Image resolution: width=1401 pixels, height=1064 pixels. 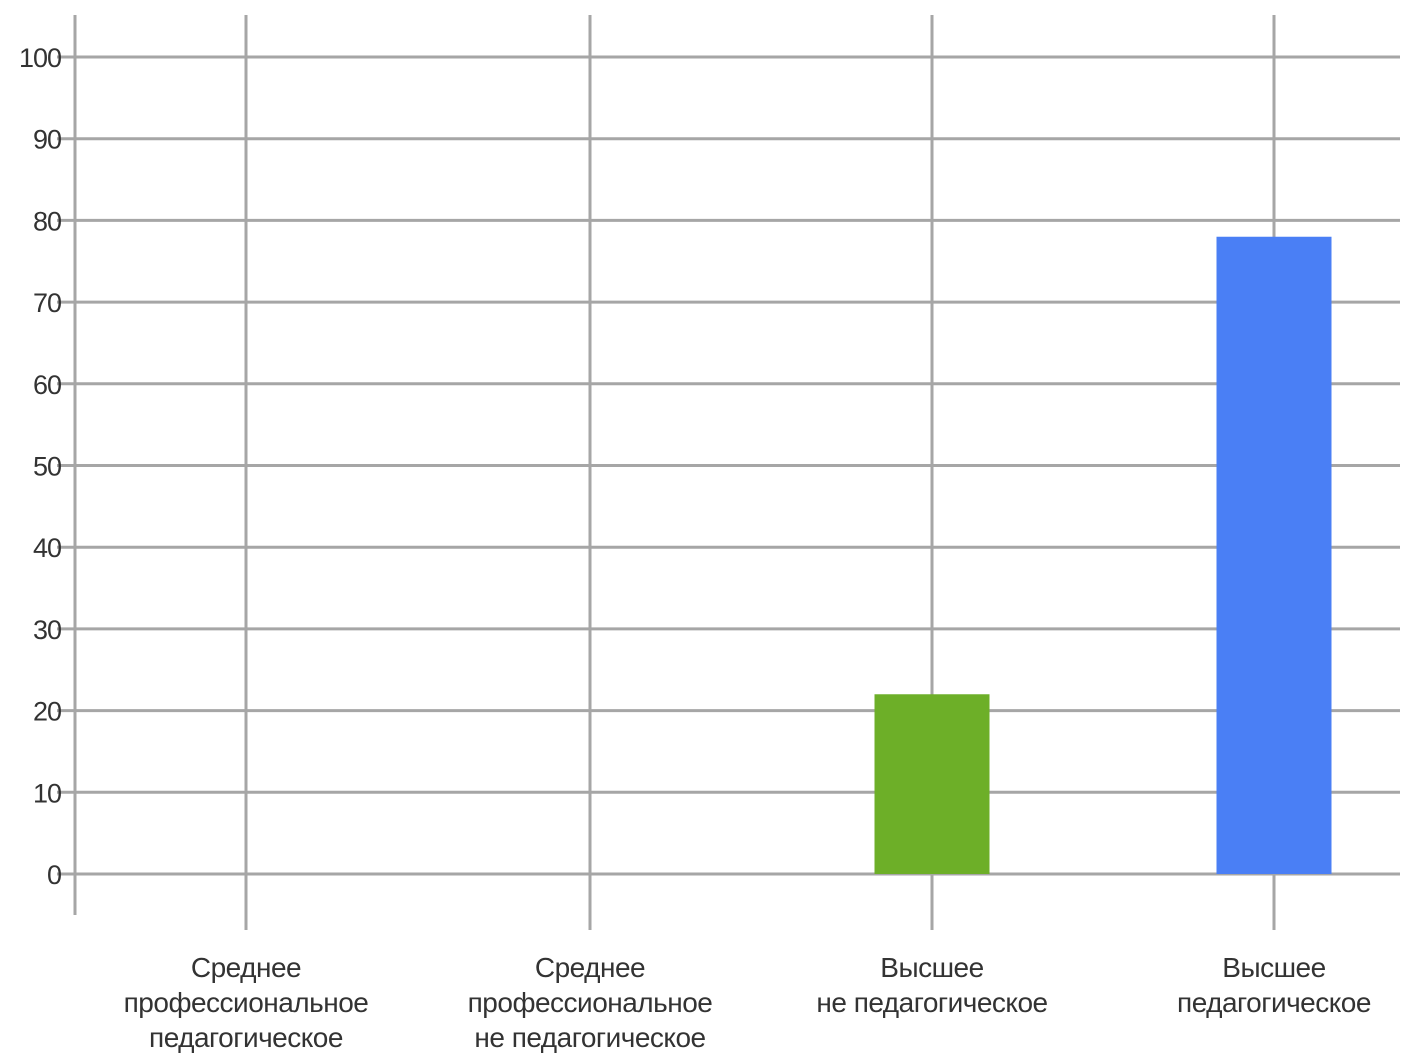 I want to click on y-tick-label: 30, so click(x=47, y=630).